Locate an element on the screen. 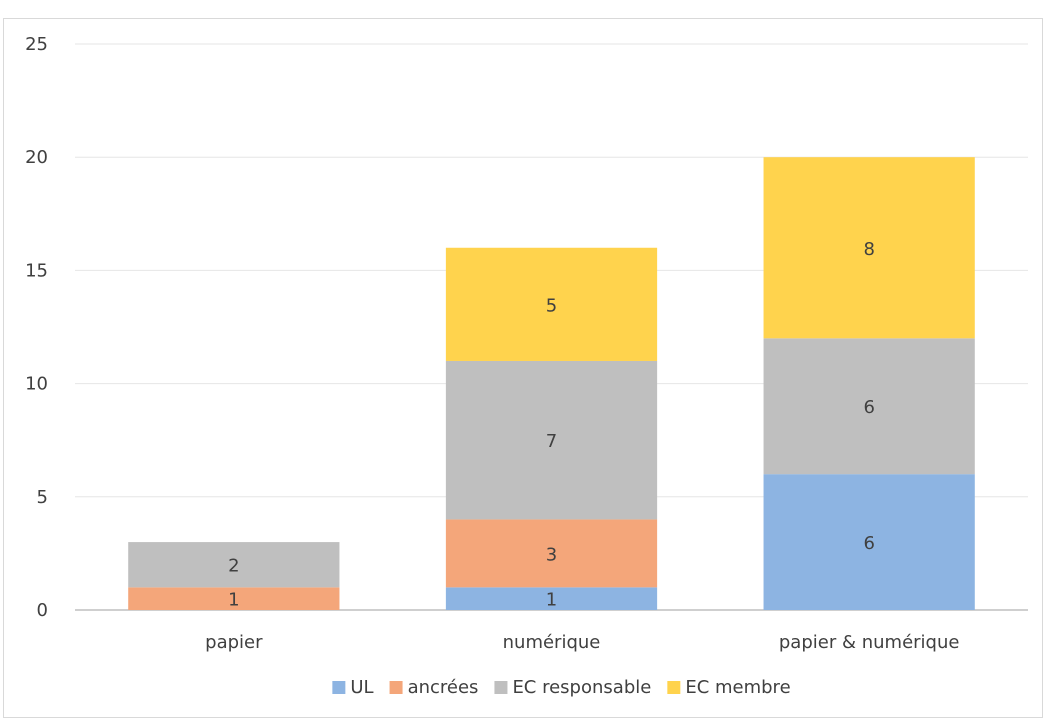 The image size is (1046, 722). legend-label: EC membre is located at coordinates (737, 687).